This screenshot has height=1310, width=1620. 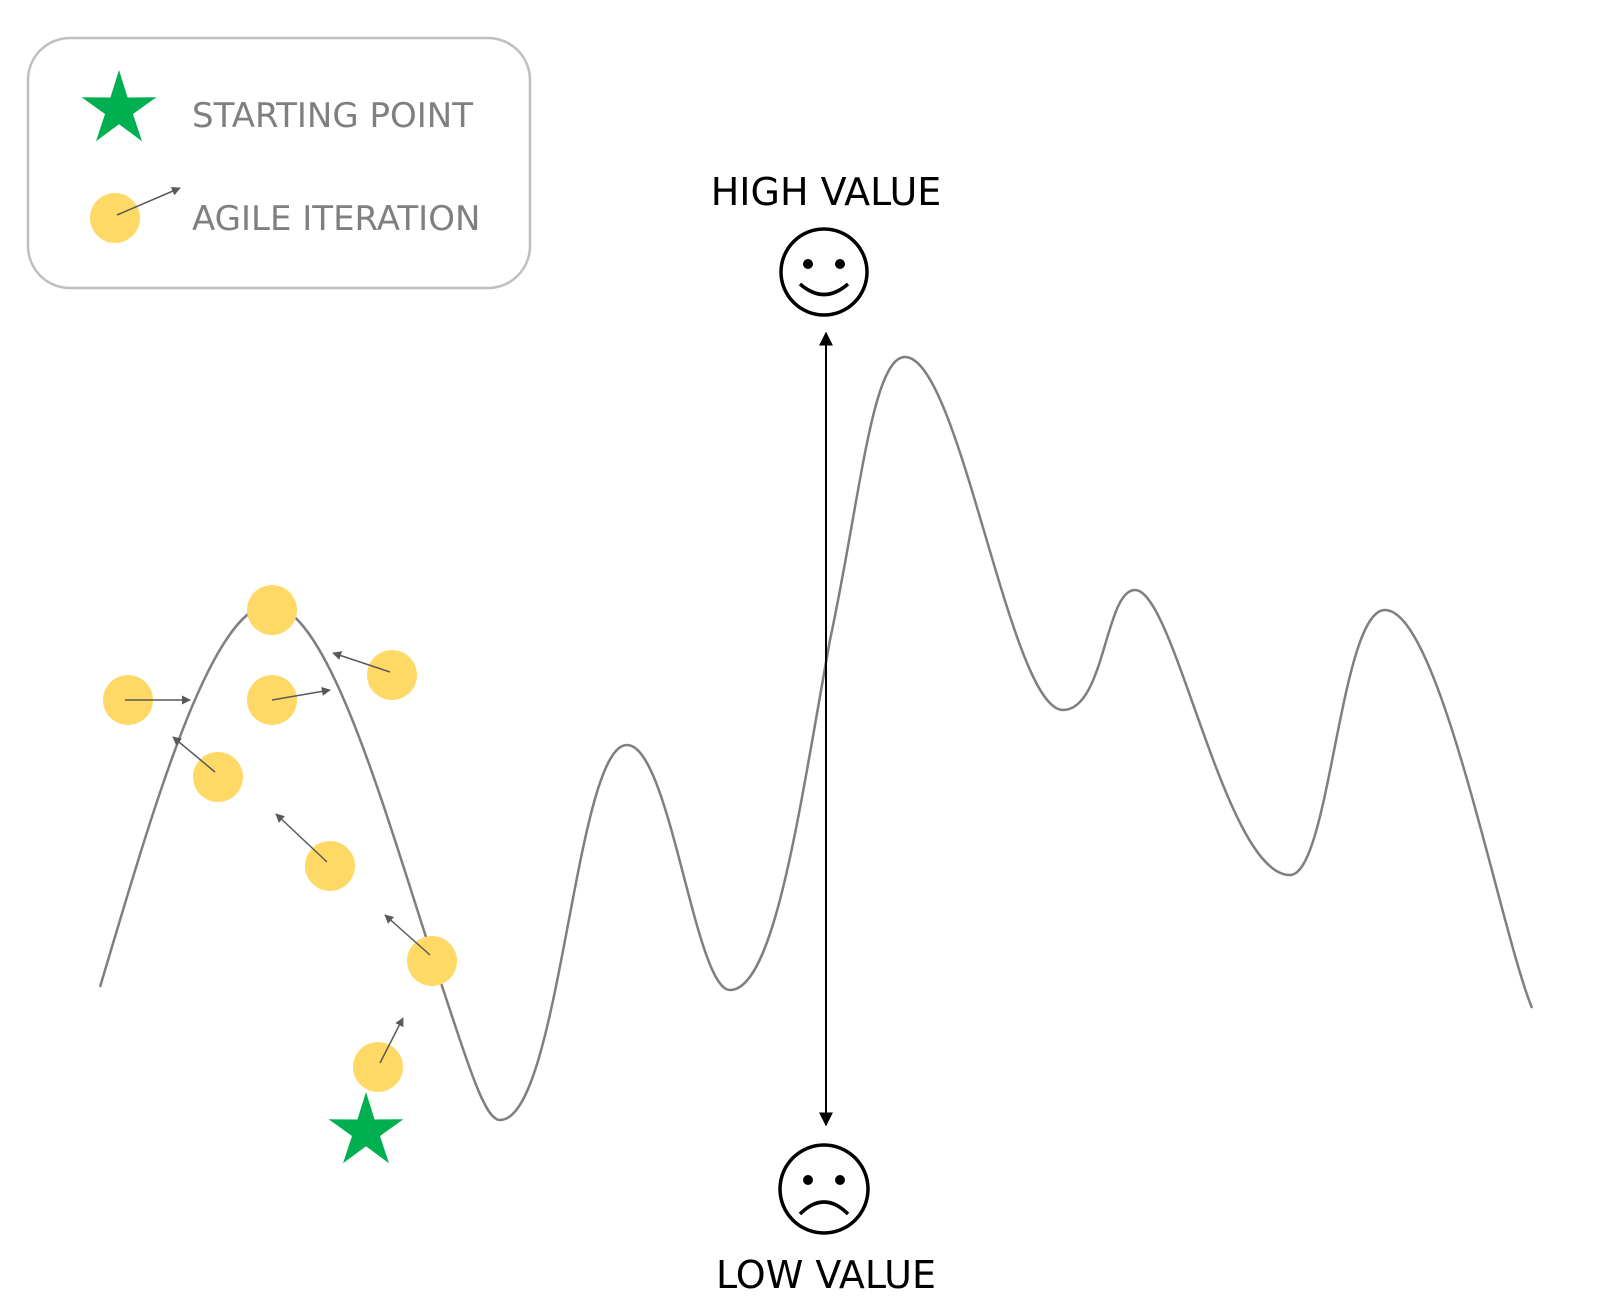 I want to click on circle-arrow-icon, so click(x=135, y=215).